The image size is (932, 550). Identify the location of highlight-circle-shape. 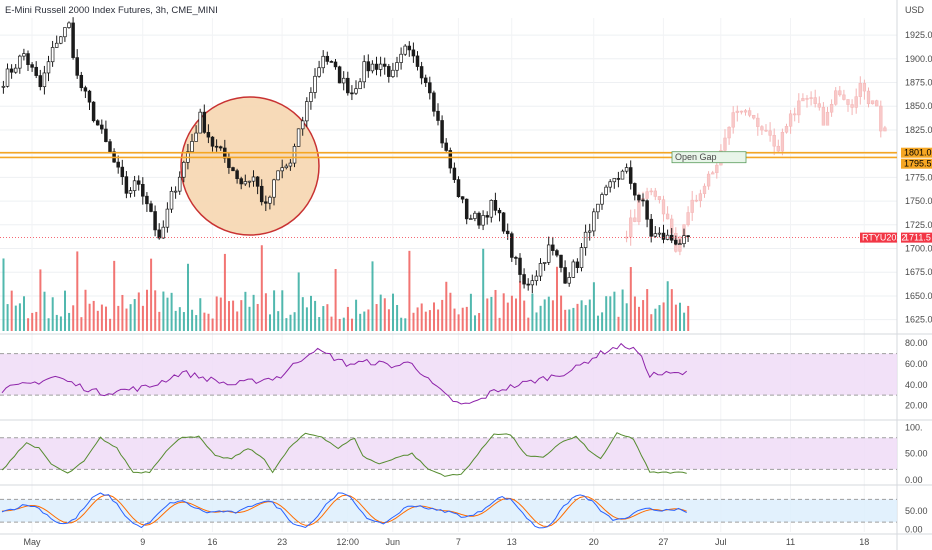
(250, 166).